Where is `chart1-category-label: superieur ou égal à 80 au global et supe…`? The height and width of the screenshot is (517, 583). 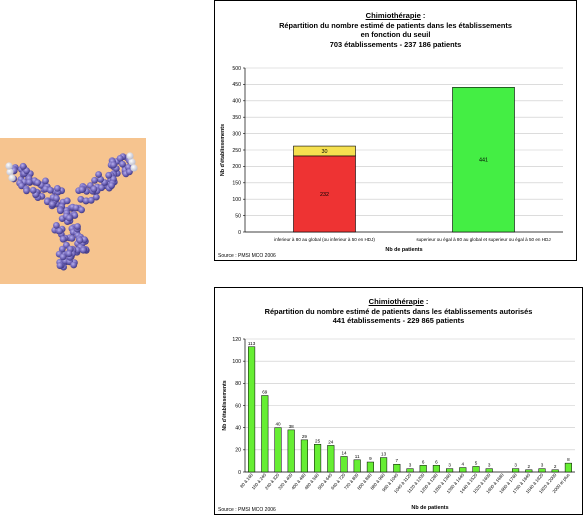
chart1-category-label: superieur ou égal à 80 au global et supe… is located at coordinates (483, 239).